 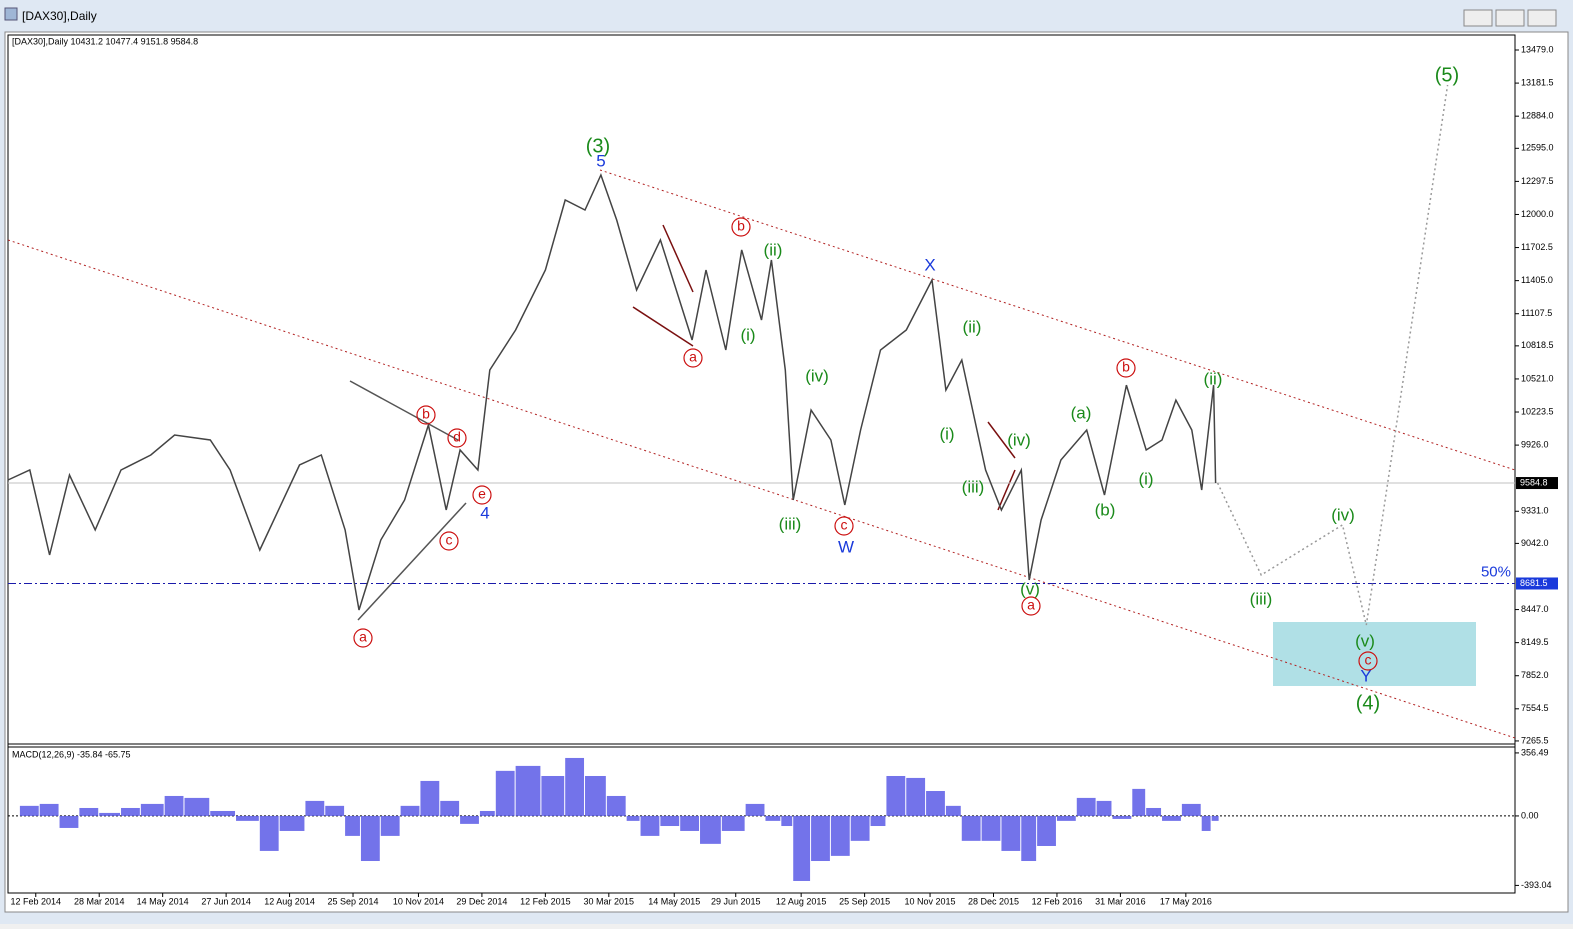 What do you see at coordinates (1478, 18) in the screenshot?
I see `minimize-button` at bounding box center [1478, 18].